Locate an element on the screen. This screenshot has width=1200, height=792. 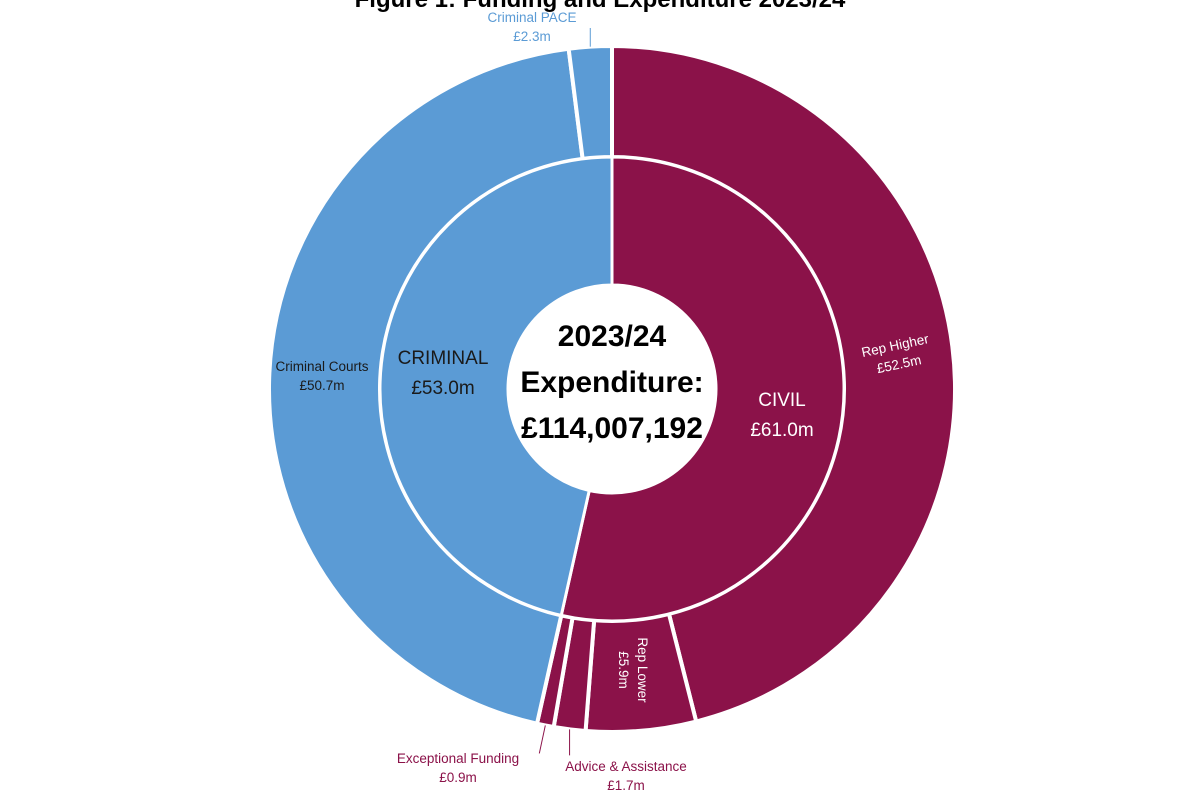
center-year: 2023/24 is located at coordinates (612, 336).